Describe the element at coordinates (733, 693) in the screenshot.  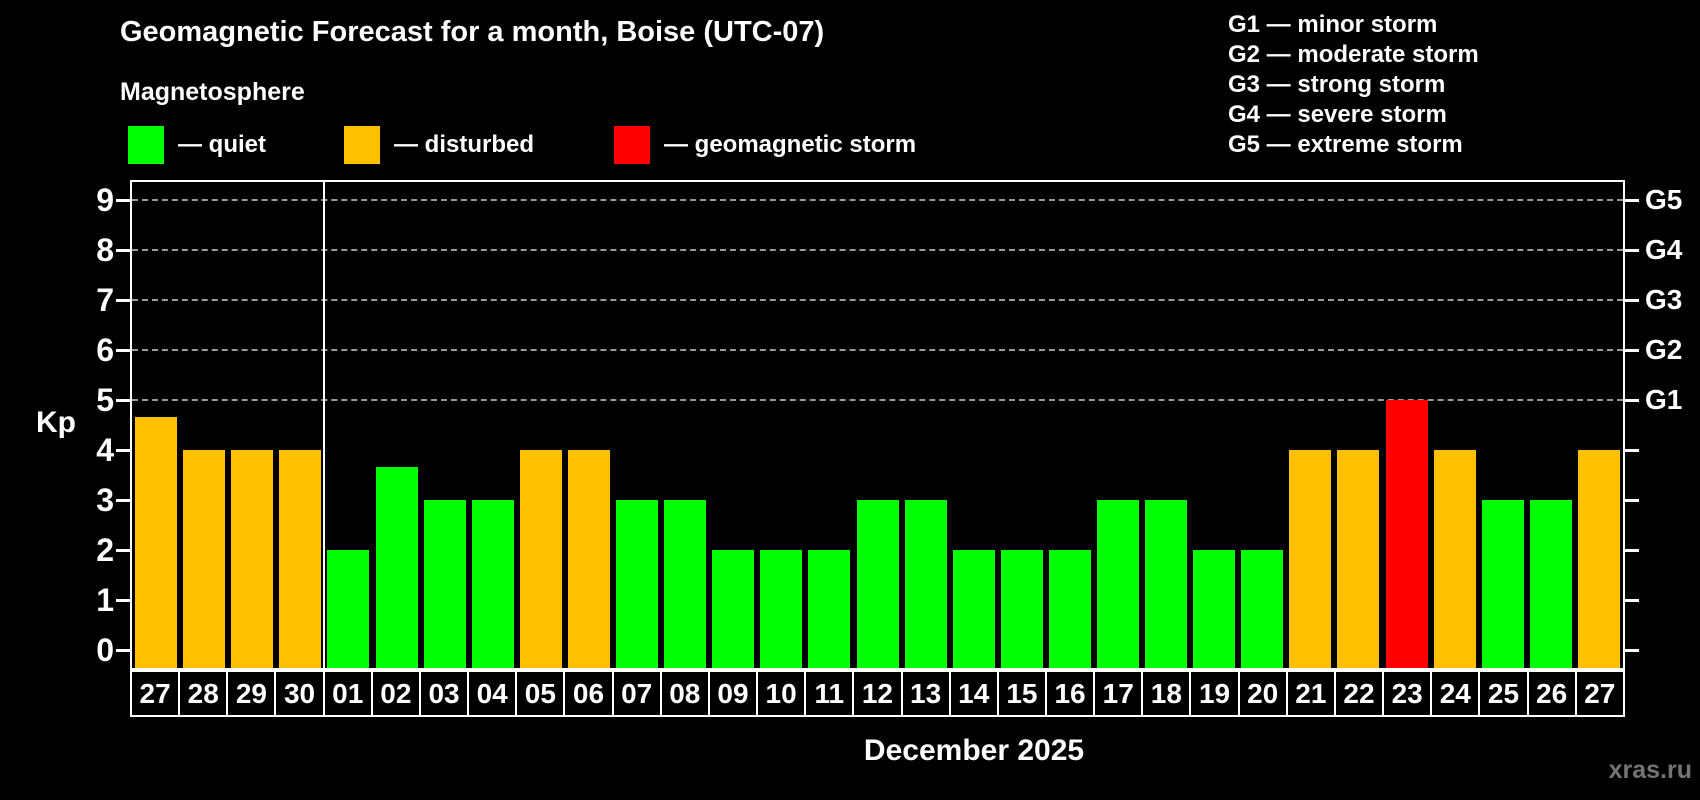
I see `day-label-cell: 09` at that location.